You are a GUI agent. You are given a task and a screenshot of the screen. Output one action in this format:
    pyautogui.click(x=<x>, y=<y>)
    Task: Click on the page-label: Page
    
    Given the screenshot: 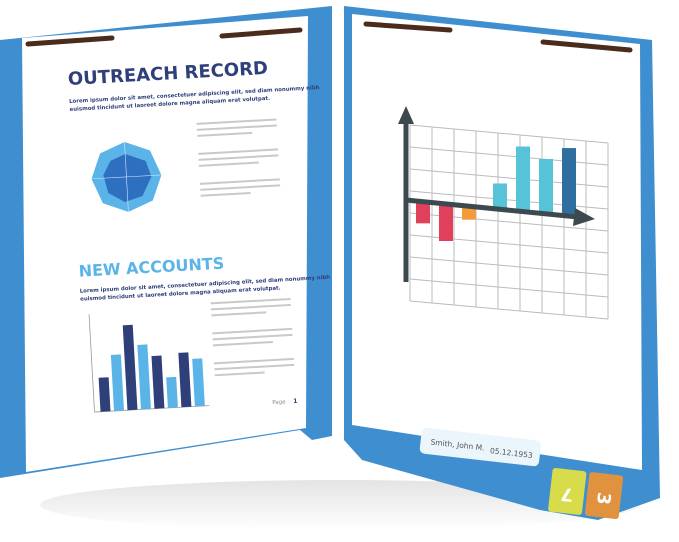 What is the action you would take?
    pyautogui.click(x=279, y=402)
    